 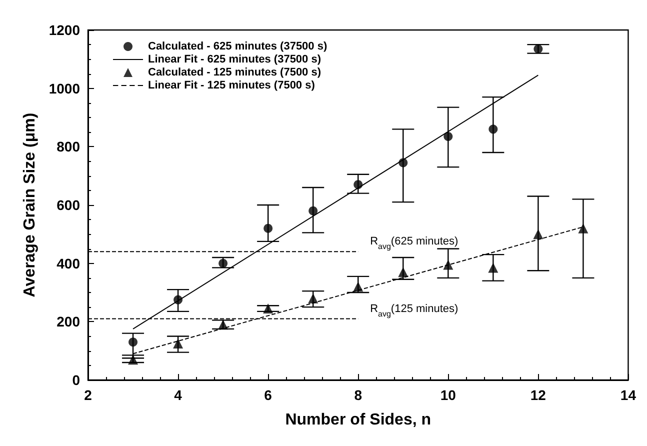 What do you see at coordinates (358, 395) in the screenshot?
I see `x-tick-label: 8` at bounding box center [358, 395].